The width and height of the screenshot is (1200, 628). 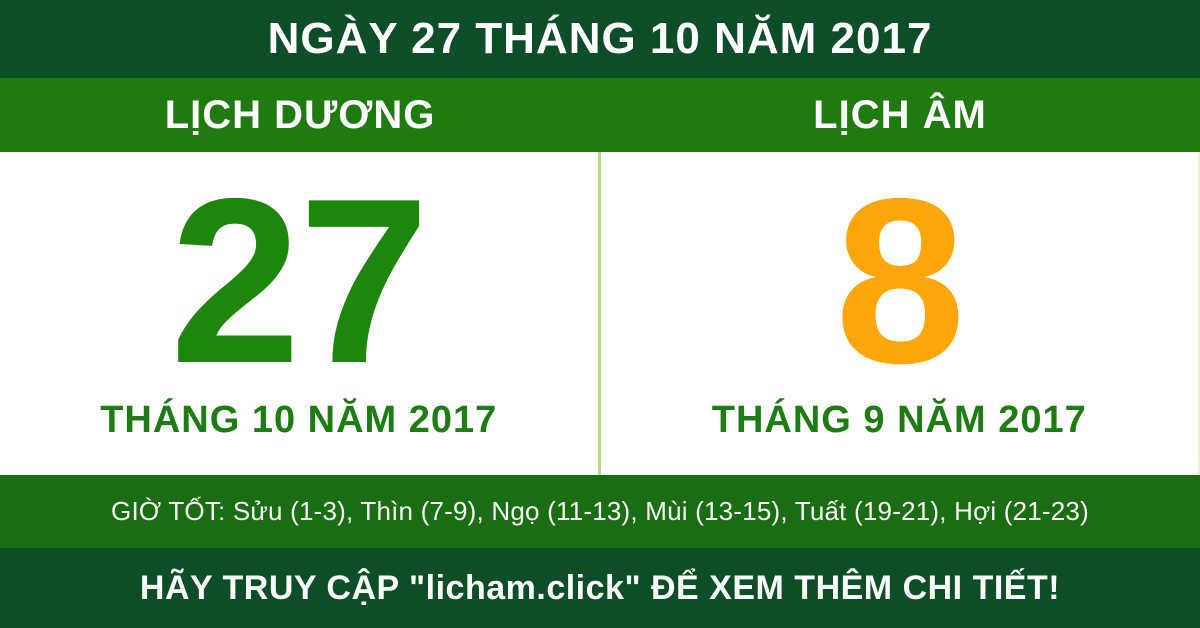 I want to click on date-title-bar: NGÀY 27 THÁNG 10 NĂM 2017, so click(x=600, y=39).